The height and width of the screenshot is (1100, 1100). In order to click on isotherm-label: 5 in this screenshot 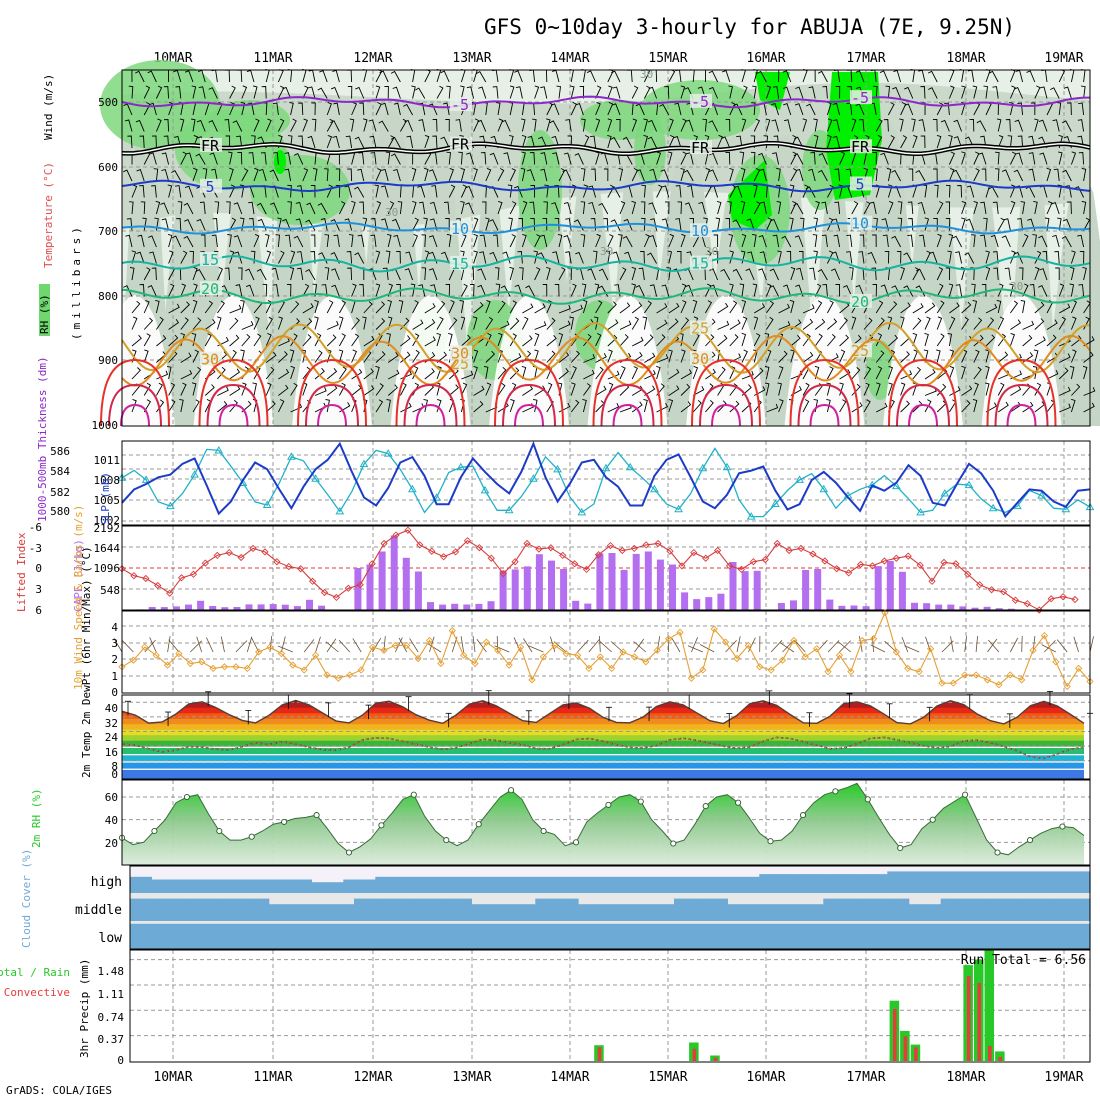, I will do `click(859, 184)`.